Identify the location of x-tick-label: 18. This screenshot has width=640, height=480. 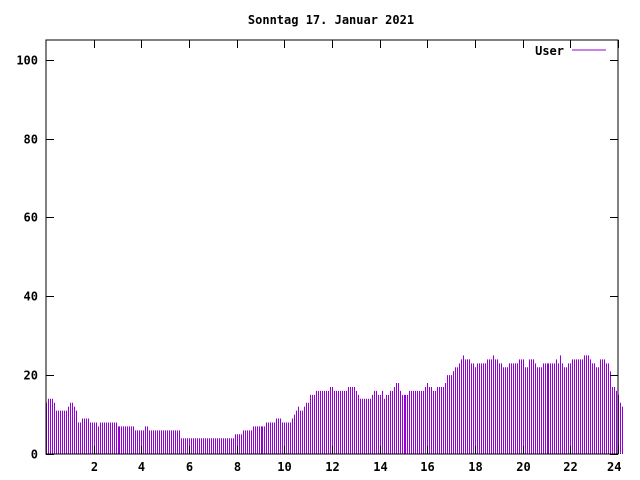
(475, 467).